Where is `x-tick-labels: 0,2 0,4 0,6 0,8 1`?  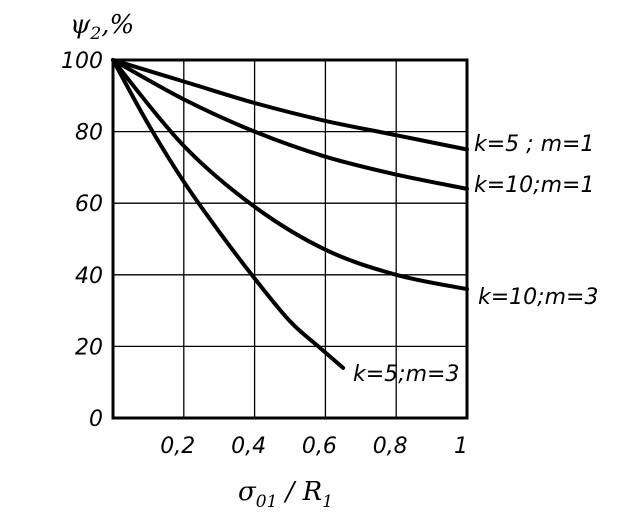
x-tick-labels: 0,2 0,4 0,6 0,8 1 is located at coordinates (314, 446).